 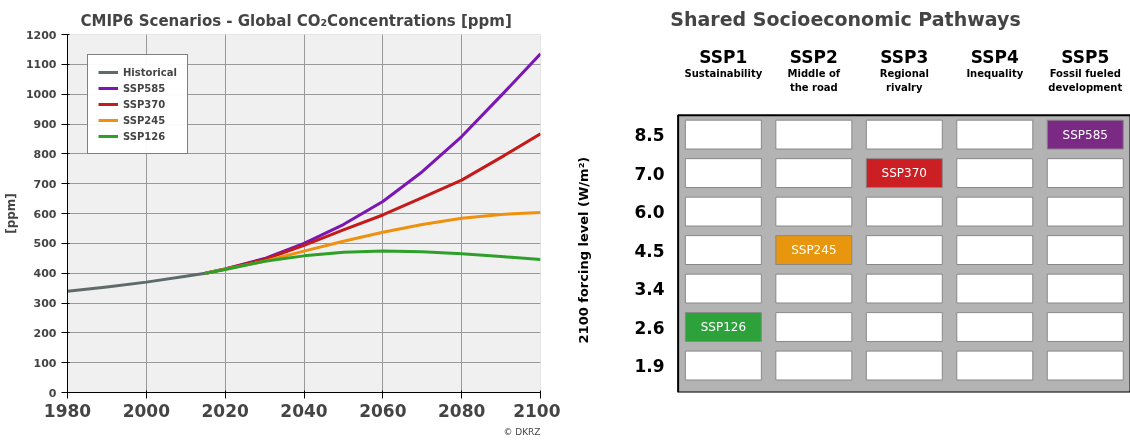 What do you see at coordinates (649, 212) in the screenshot?
I see `y-tick-label: 6.0` at bounding box center [649, 212].